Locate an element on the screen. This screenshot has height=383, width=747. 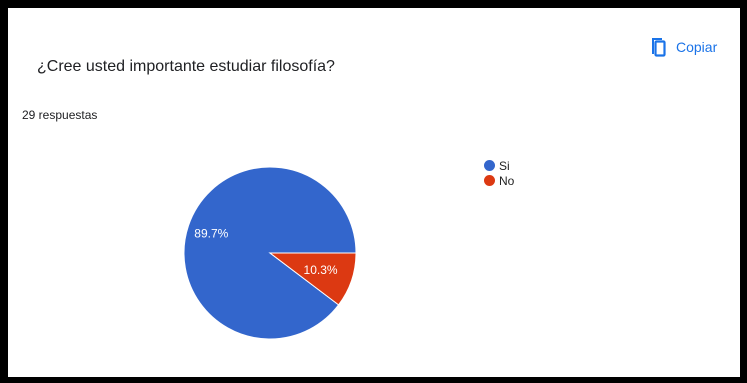
legend-label-no: No is located at coordinates (507, 180).